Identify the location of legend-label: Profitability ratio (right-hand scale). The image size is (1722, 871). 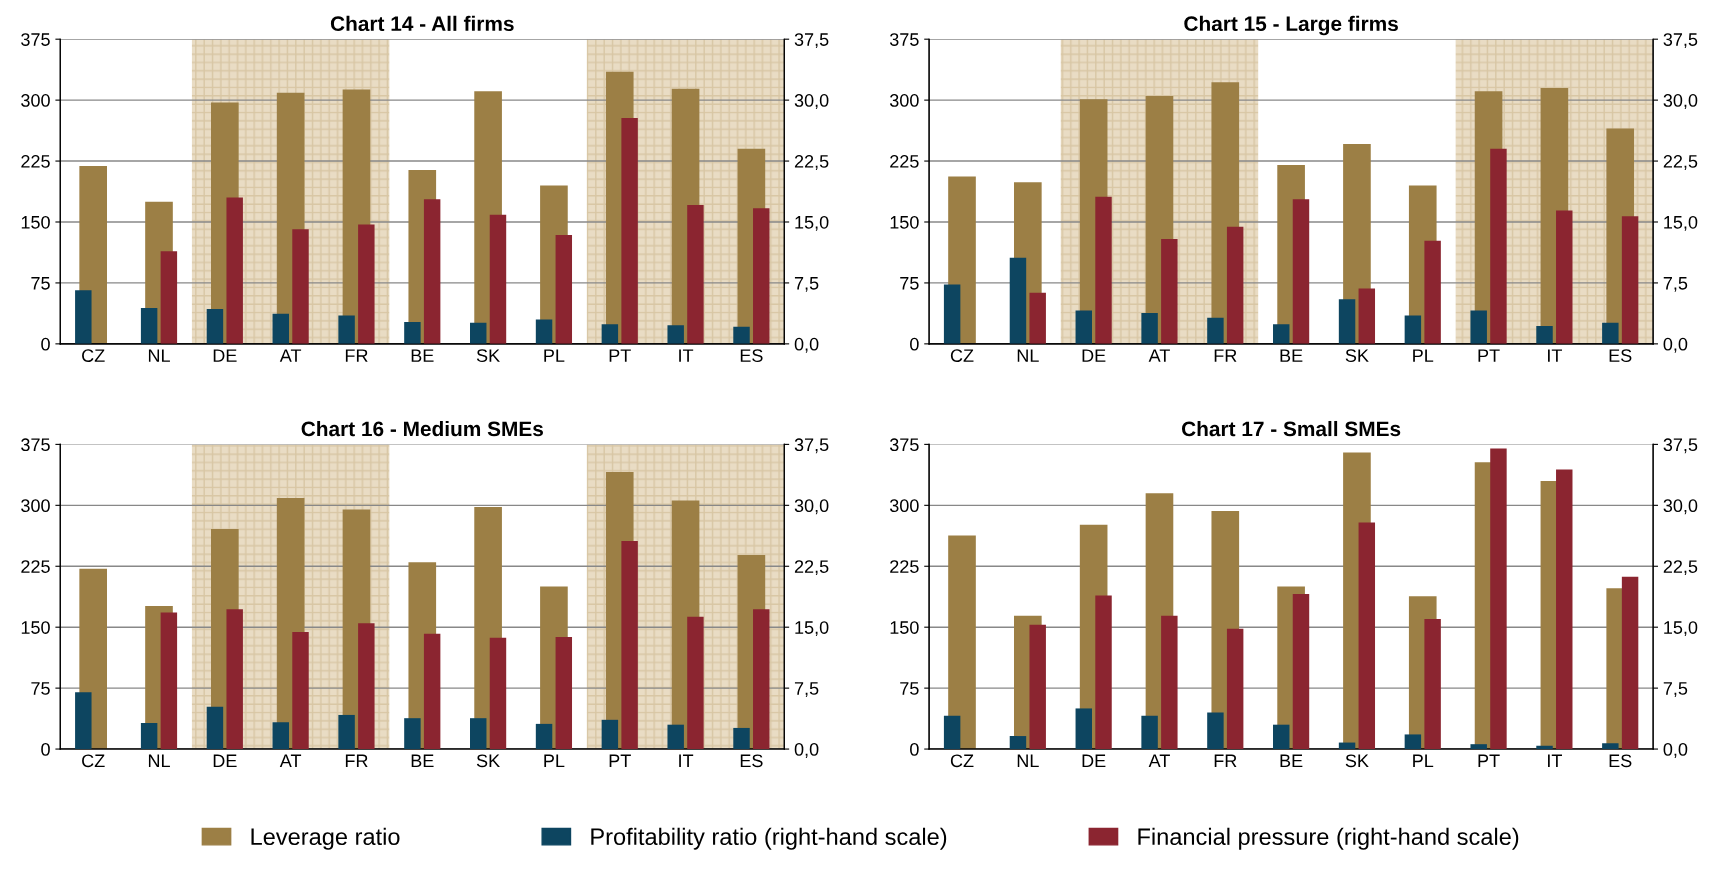
(769, 838).